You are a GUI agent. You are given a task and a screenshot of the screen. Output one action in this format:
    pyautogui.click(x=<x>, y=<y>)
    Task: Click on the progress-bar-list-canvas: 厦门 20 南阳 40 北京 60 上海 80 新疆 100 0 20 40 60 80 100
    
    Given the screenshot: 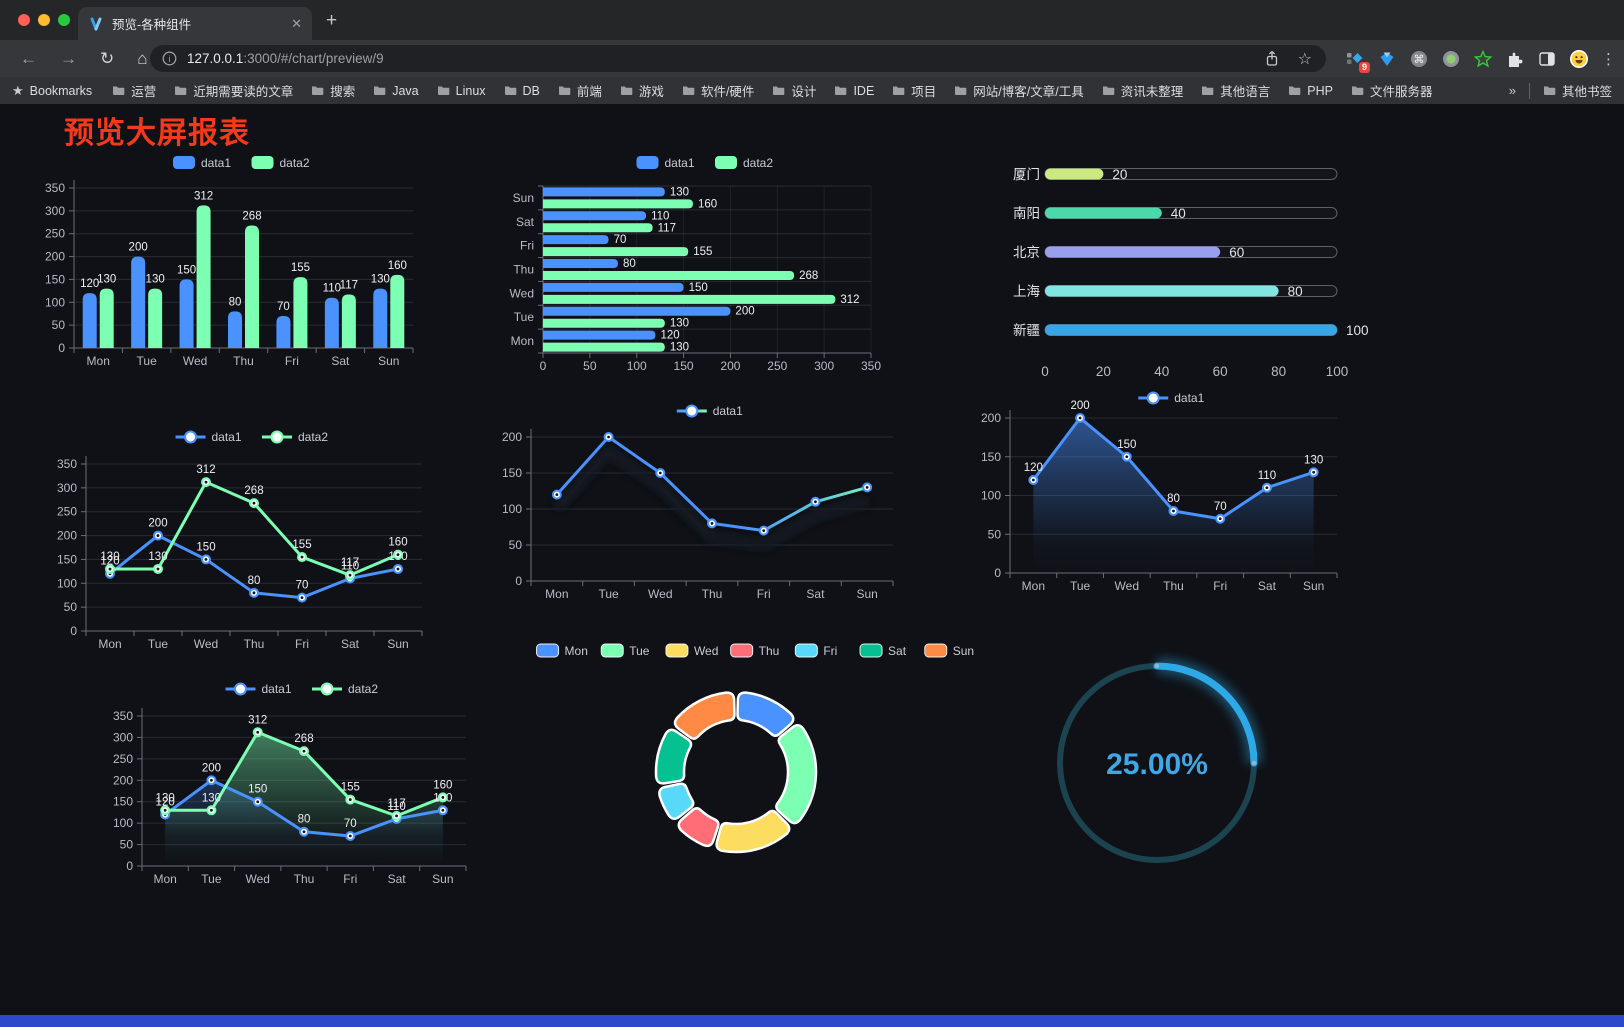 What is the action you would take?
    pyautogui.click(x=1175, y=272)
    